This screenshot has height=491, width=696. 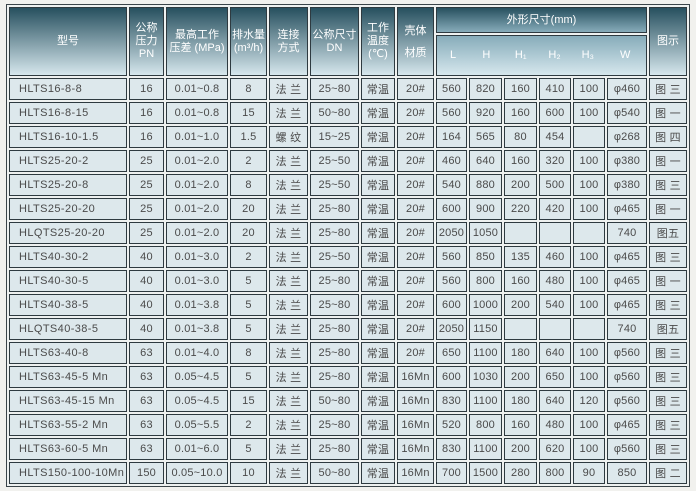 What do you see at coordinates (541, 55) in the screenshot?
I see `dimension-sub-labels: L H H₁ H₂ H₃ W` at bounding box center [541, 55].